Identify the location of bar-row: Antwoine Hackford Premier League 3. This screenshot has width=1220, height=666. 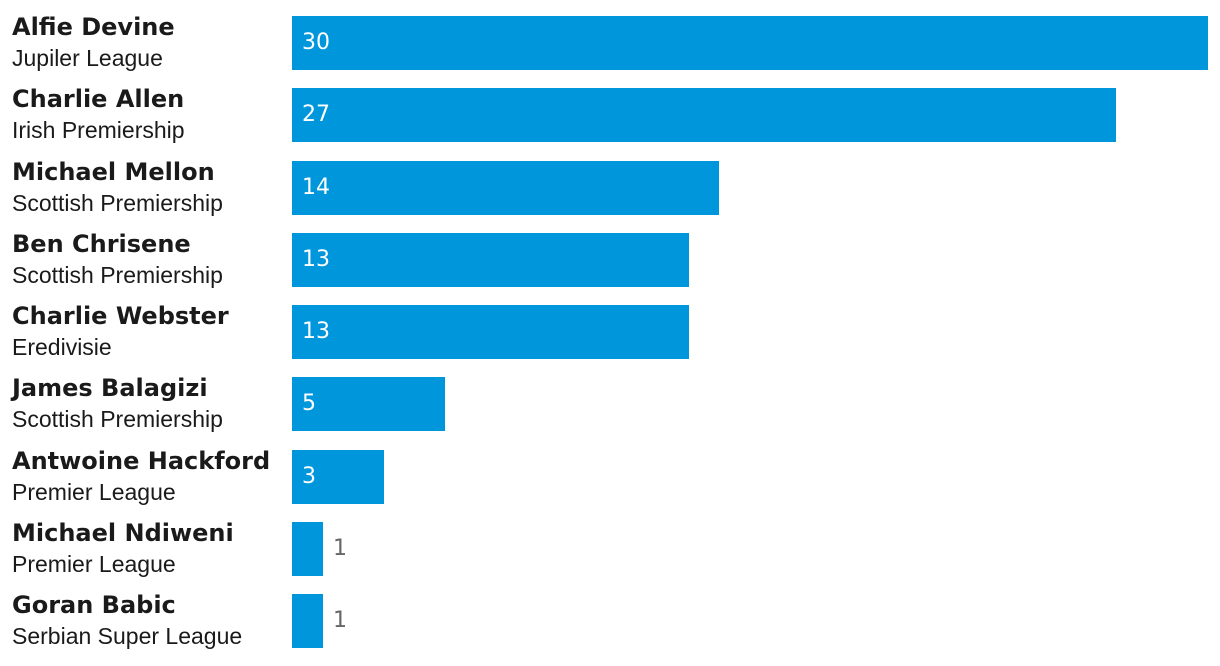
(610, 484).